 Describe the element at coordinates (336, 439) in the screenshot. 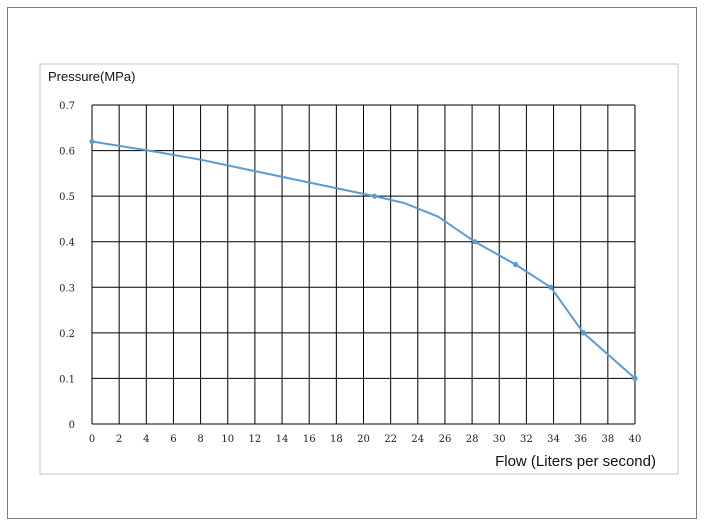

I see `x-tick-label: 18` at that location.